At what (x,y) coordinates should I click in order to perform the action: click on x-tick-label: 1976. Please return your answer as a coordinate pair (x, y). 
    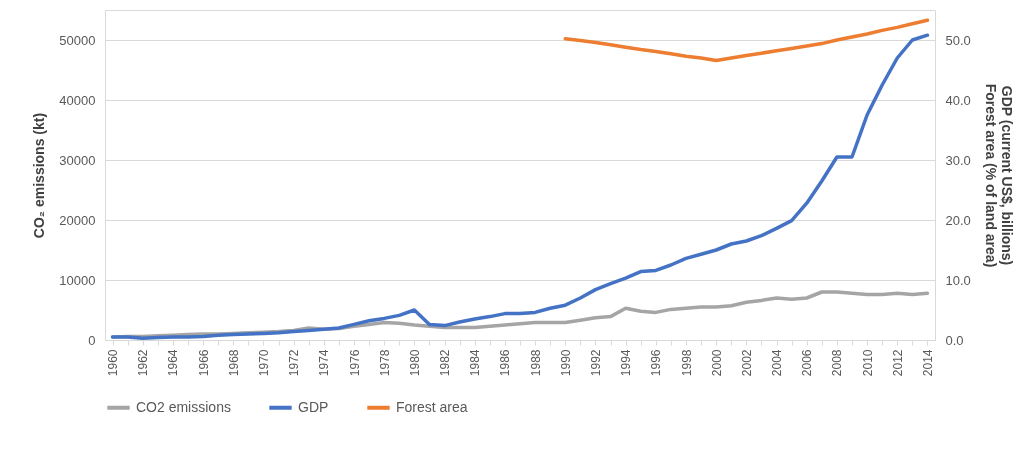
    Looking at the image, I should click on (354, 363).